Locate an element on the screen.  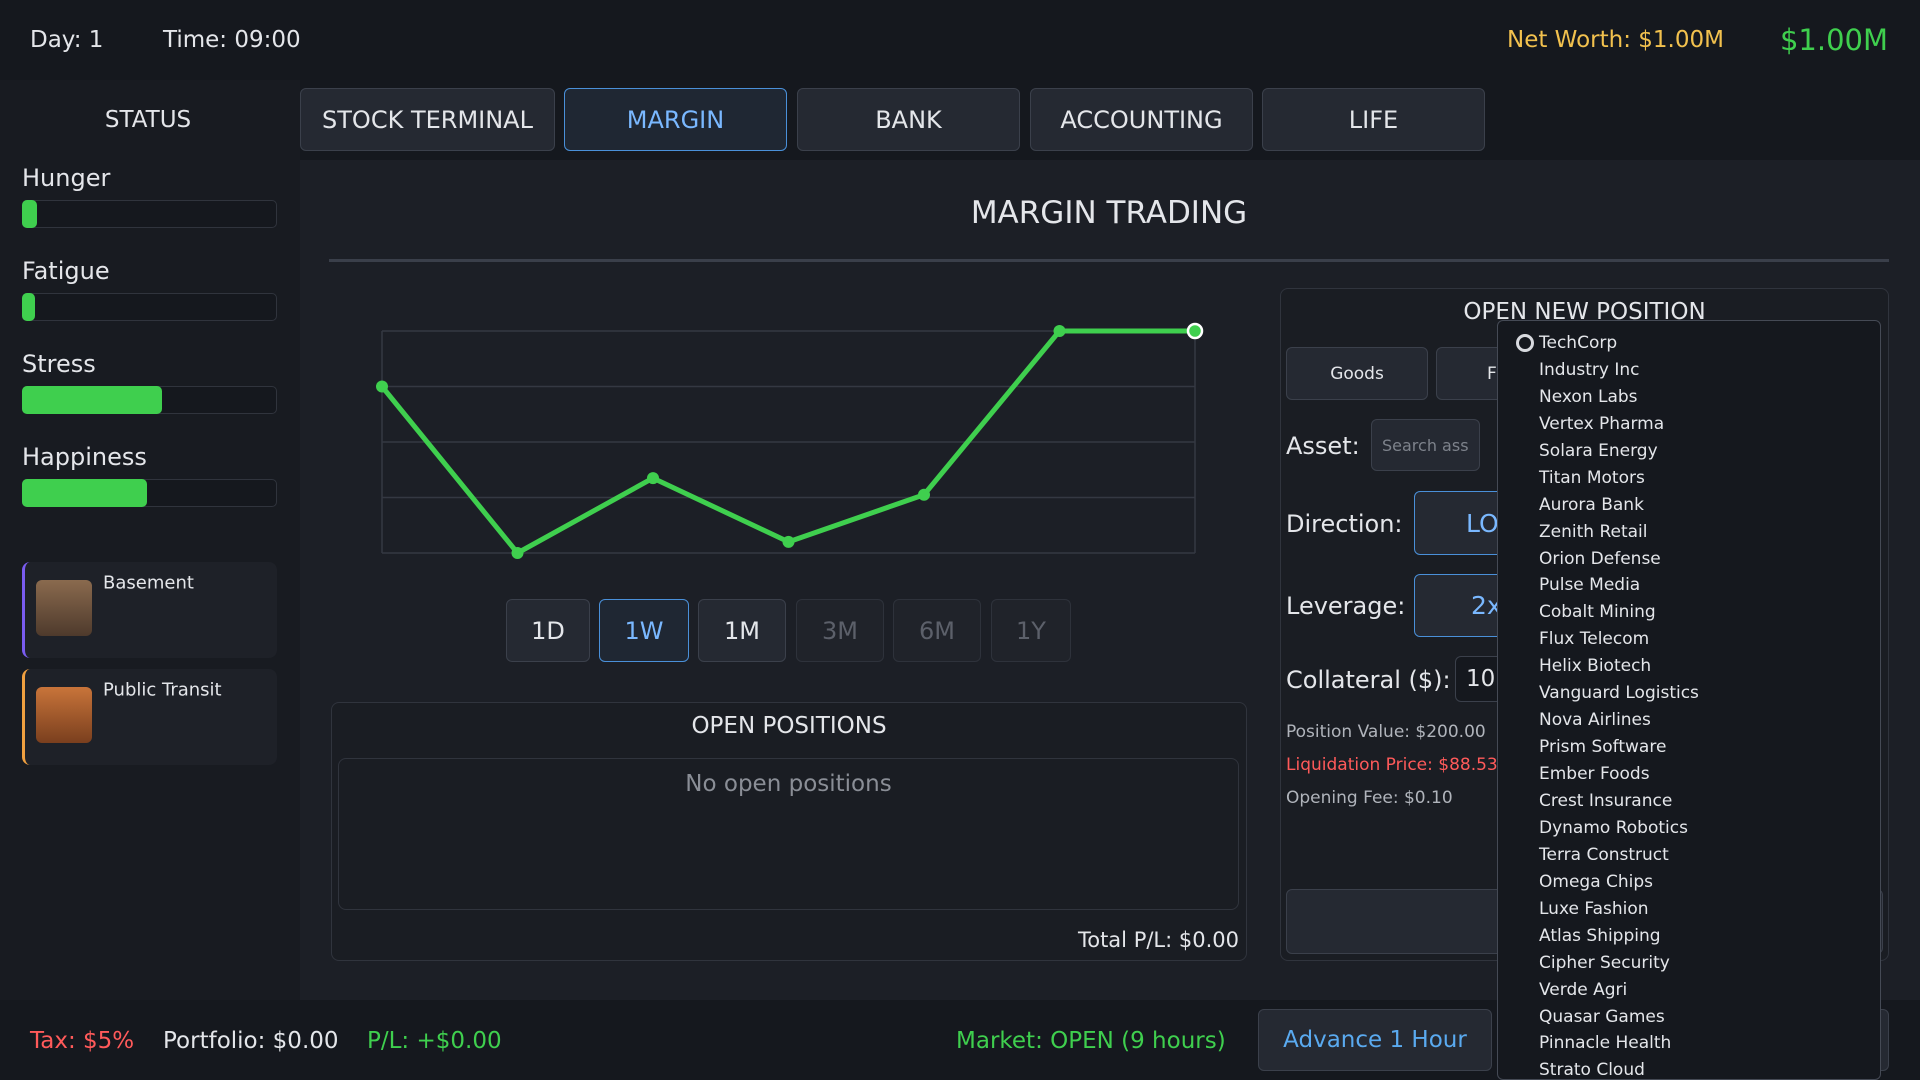
tab: STOCK TERMINAL is located at coordinates (427, 119).